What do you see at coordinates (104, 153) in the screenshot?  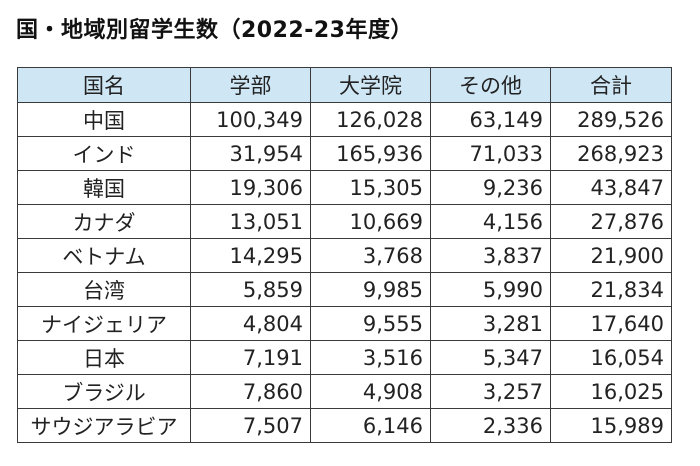 I see `country-name: インド` at bounding box center [104, 153].